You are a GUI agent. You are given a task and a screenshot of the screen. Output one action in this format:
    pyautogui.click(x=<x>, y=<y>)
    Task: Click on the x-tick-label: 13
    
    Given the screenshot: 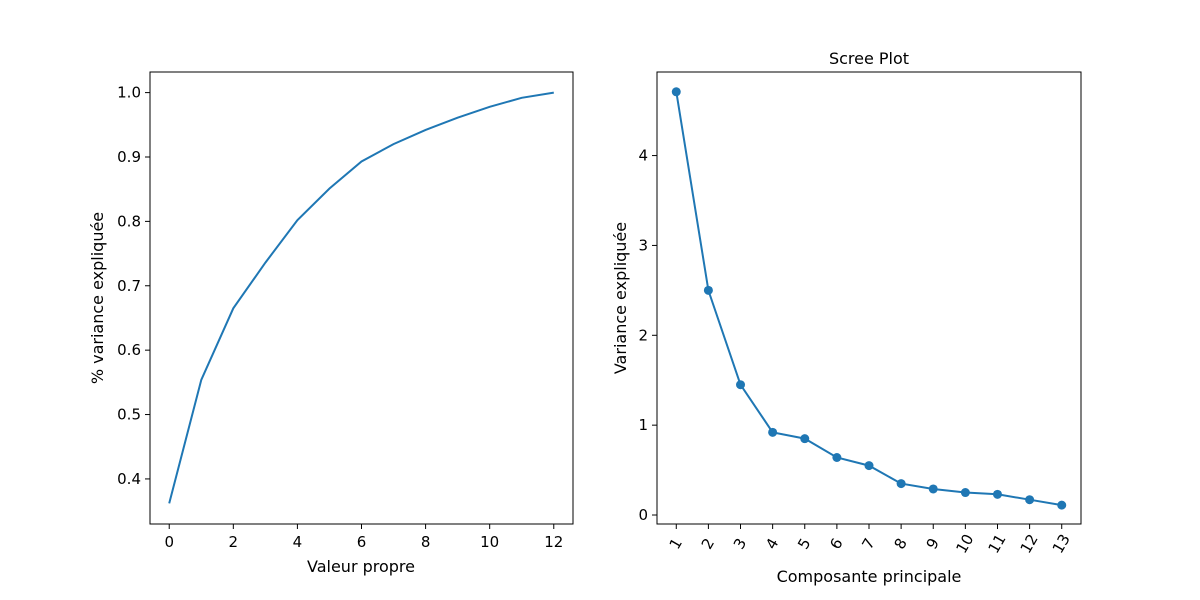 What is the action you would take?
    pyautogui.click(x=1061, y=544)
    